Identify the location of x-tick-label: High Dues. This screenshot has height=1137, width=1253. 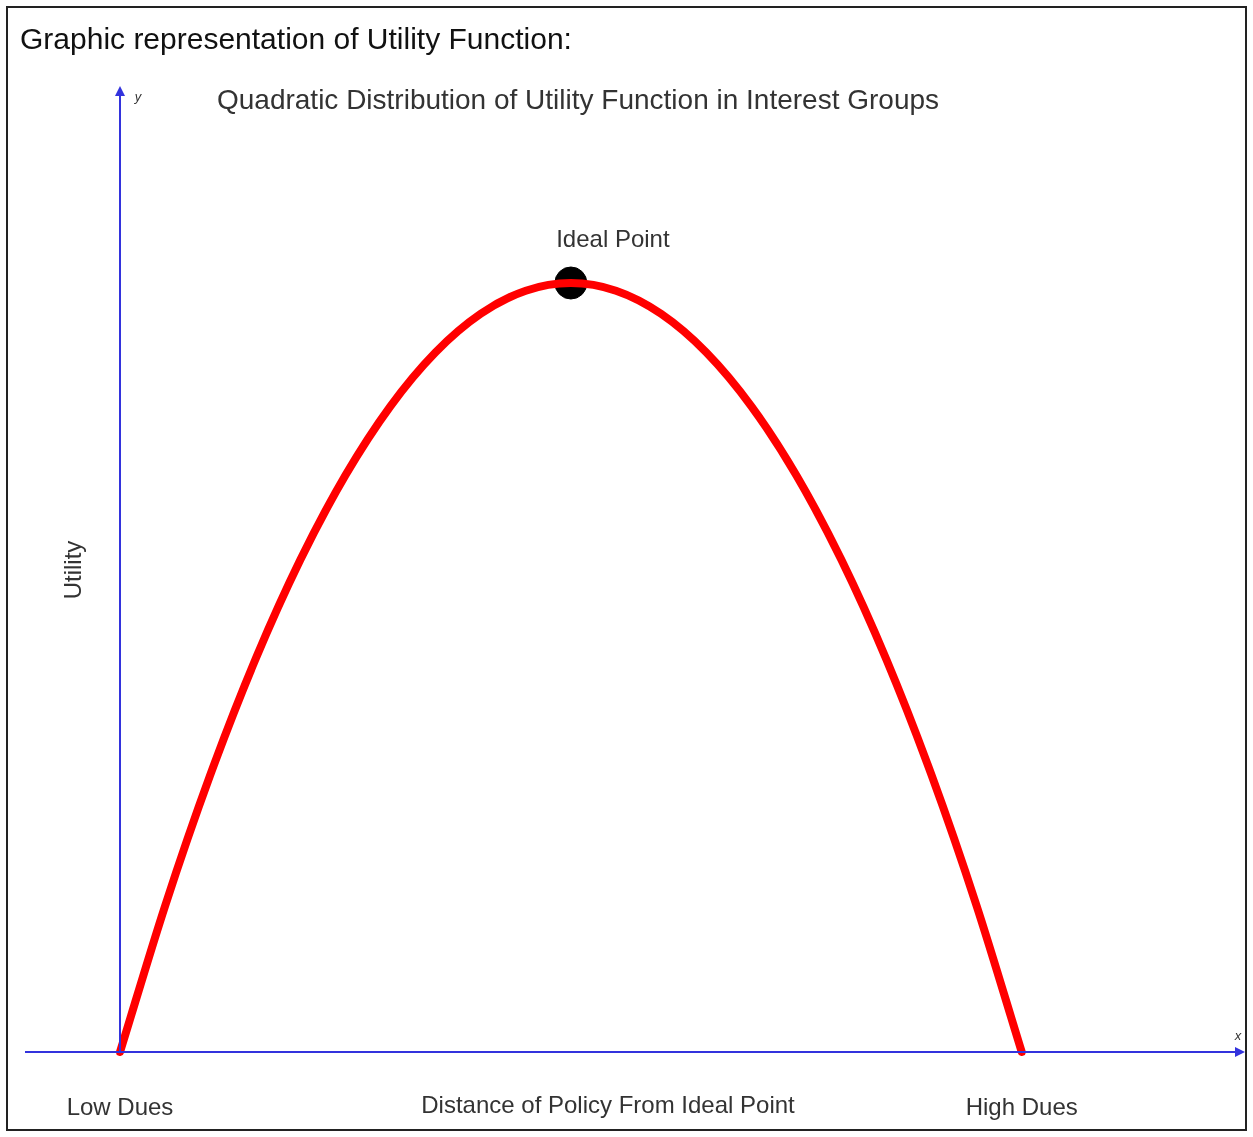
(1021, 1107).